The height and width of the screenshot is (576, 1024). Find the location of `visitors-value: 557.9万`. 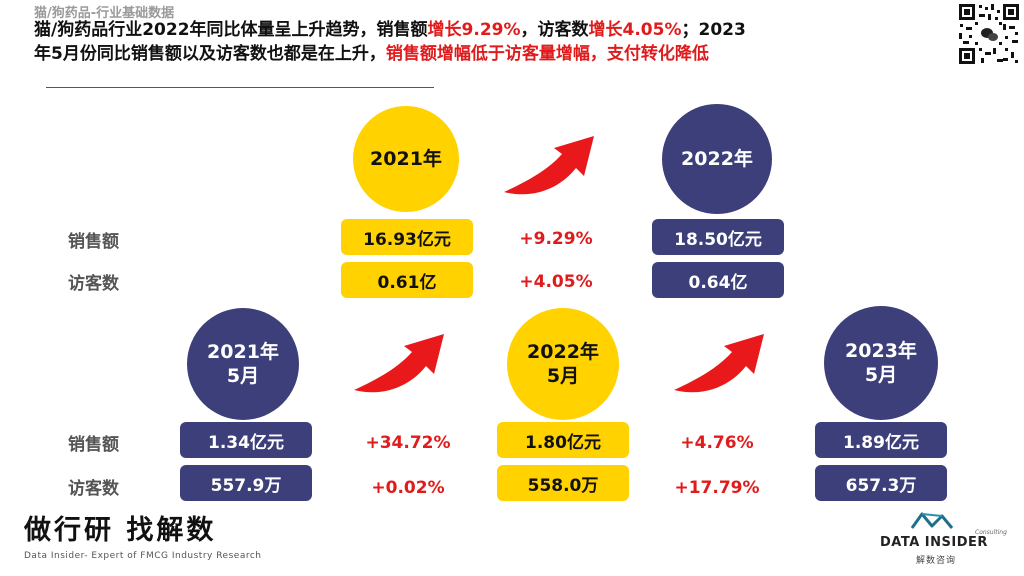

visitors-value: 557.9万 is located at coordinates (246, 485).